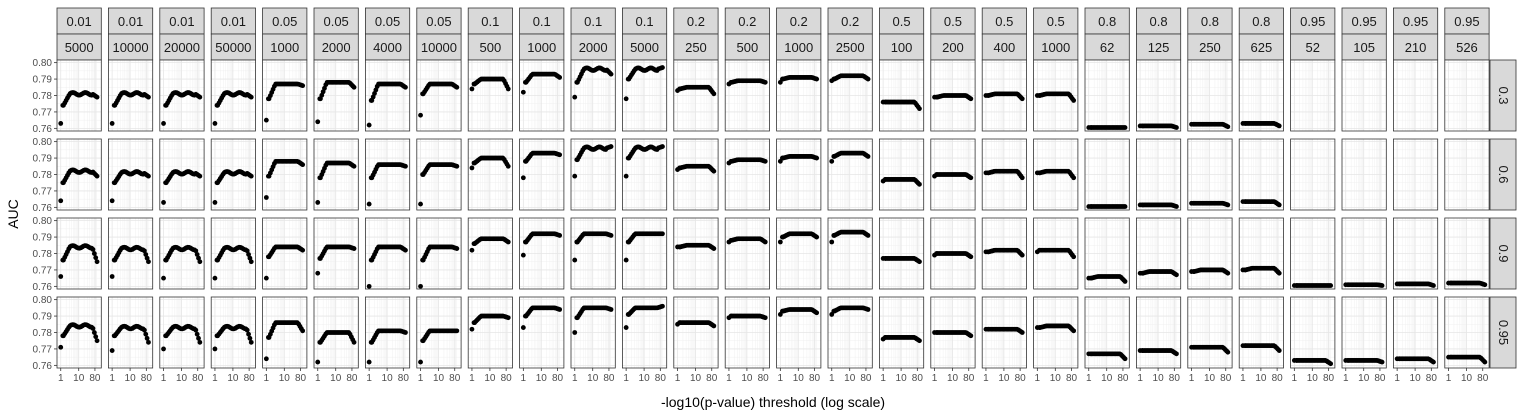 This screenshot has height=417, width=1524. Describe the element at coordinates (1004, 21) in the screenshot. I see `strip-top-label: 0.5` at that location.